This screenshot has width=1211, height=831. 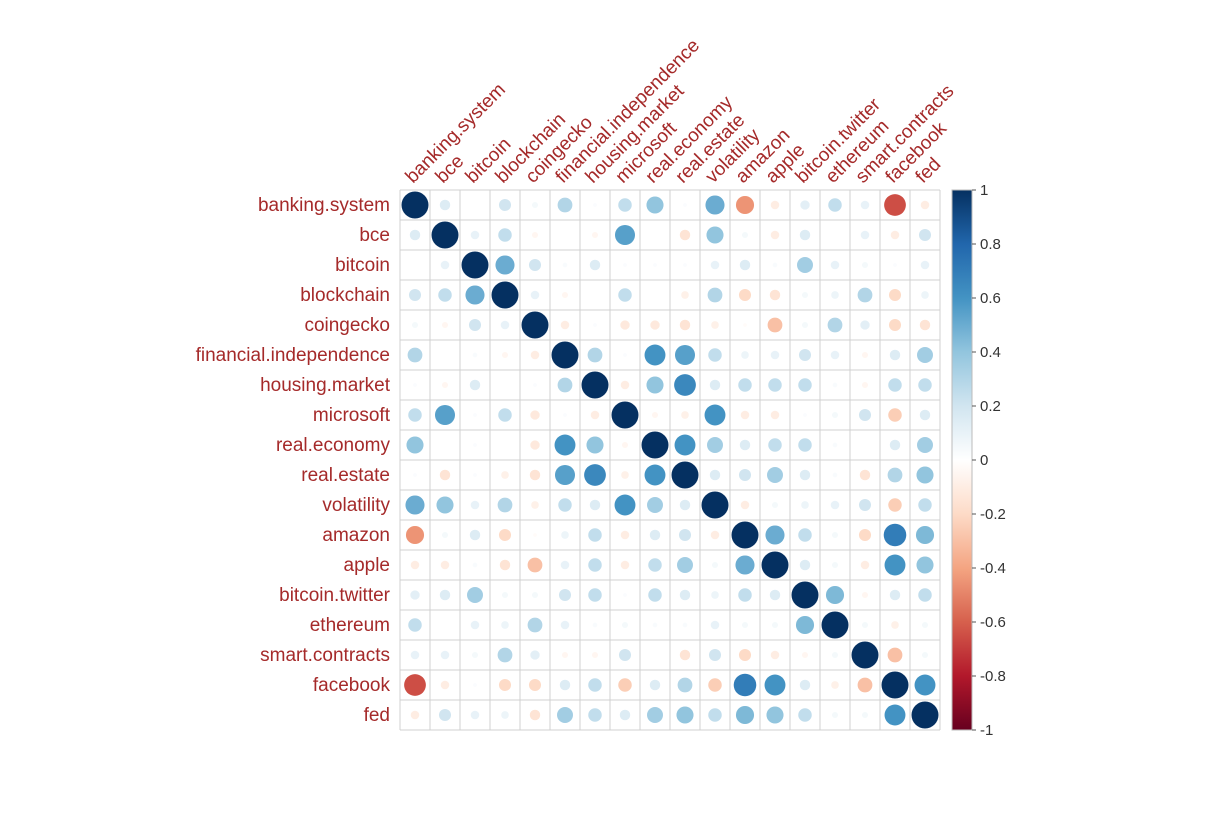 I want to click on corr-circle-microsoft-bce, so click(x=445, y=415).